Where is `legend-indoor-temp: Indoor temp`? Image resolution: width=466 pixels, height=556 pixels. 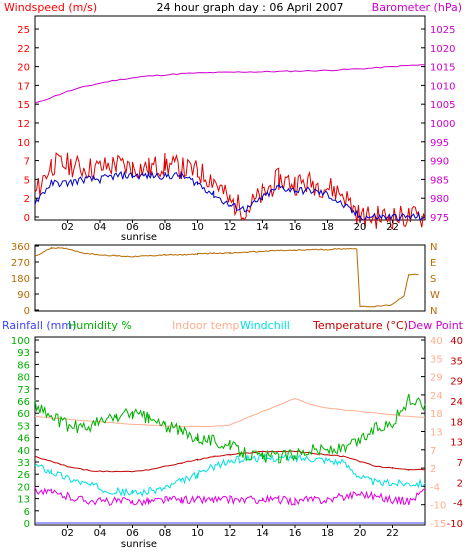 legend-indoor-temp: Indoor temp is located at coordinates (205, 325).